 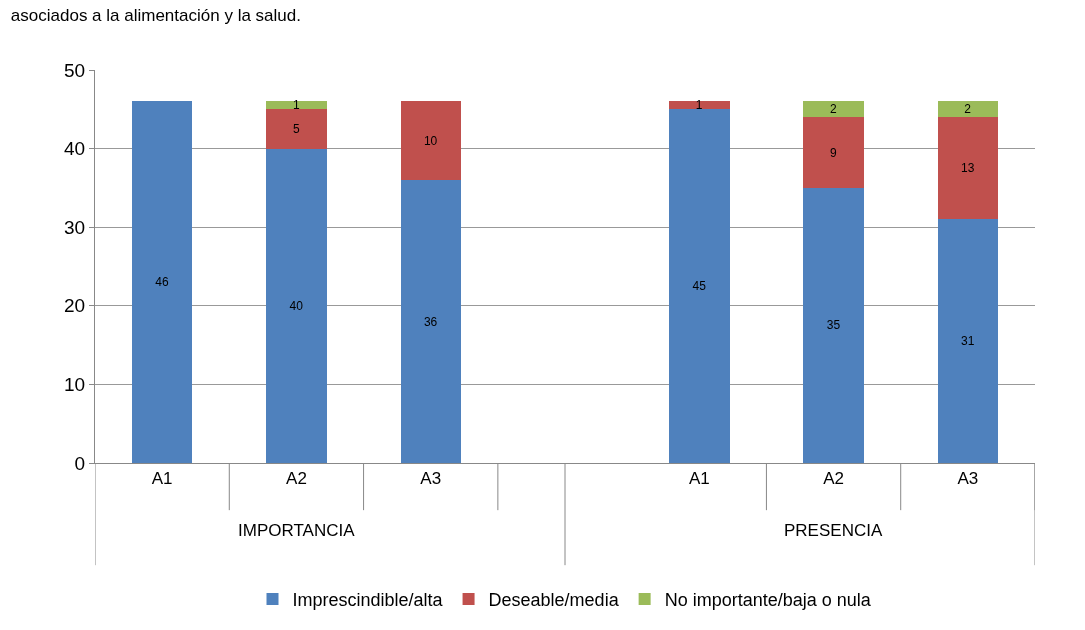 I want to click on legend-label: No importante/baja o nula, so click(x=768, y=600).